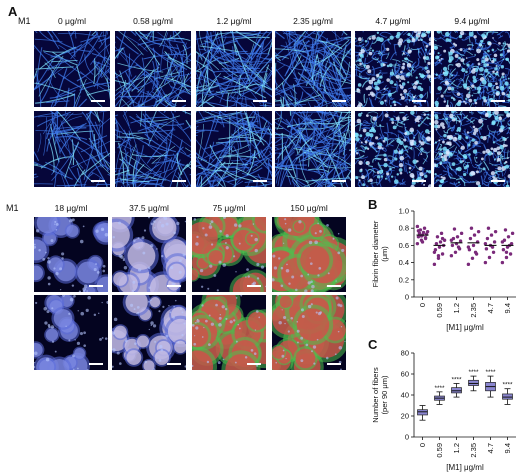 The image size is (520, 473). I want to click on y-tick-label: 40, so click(405, 395).